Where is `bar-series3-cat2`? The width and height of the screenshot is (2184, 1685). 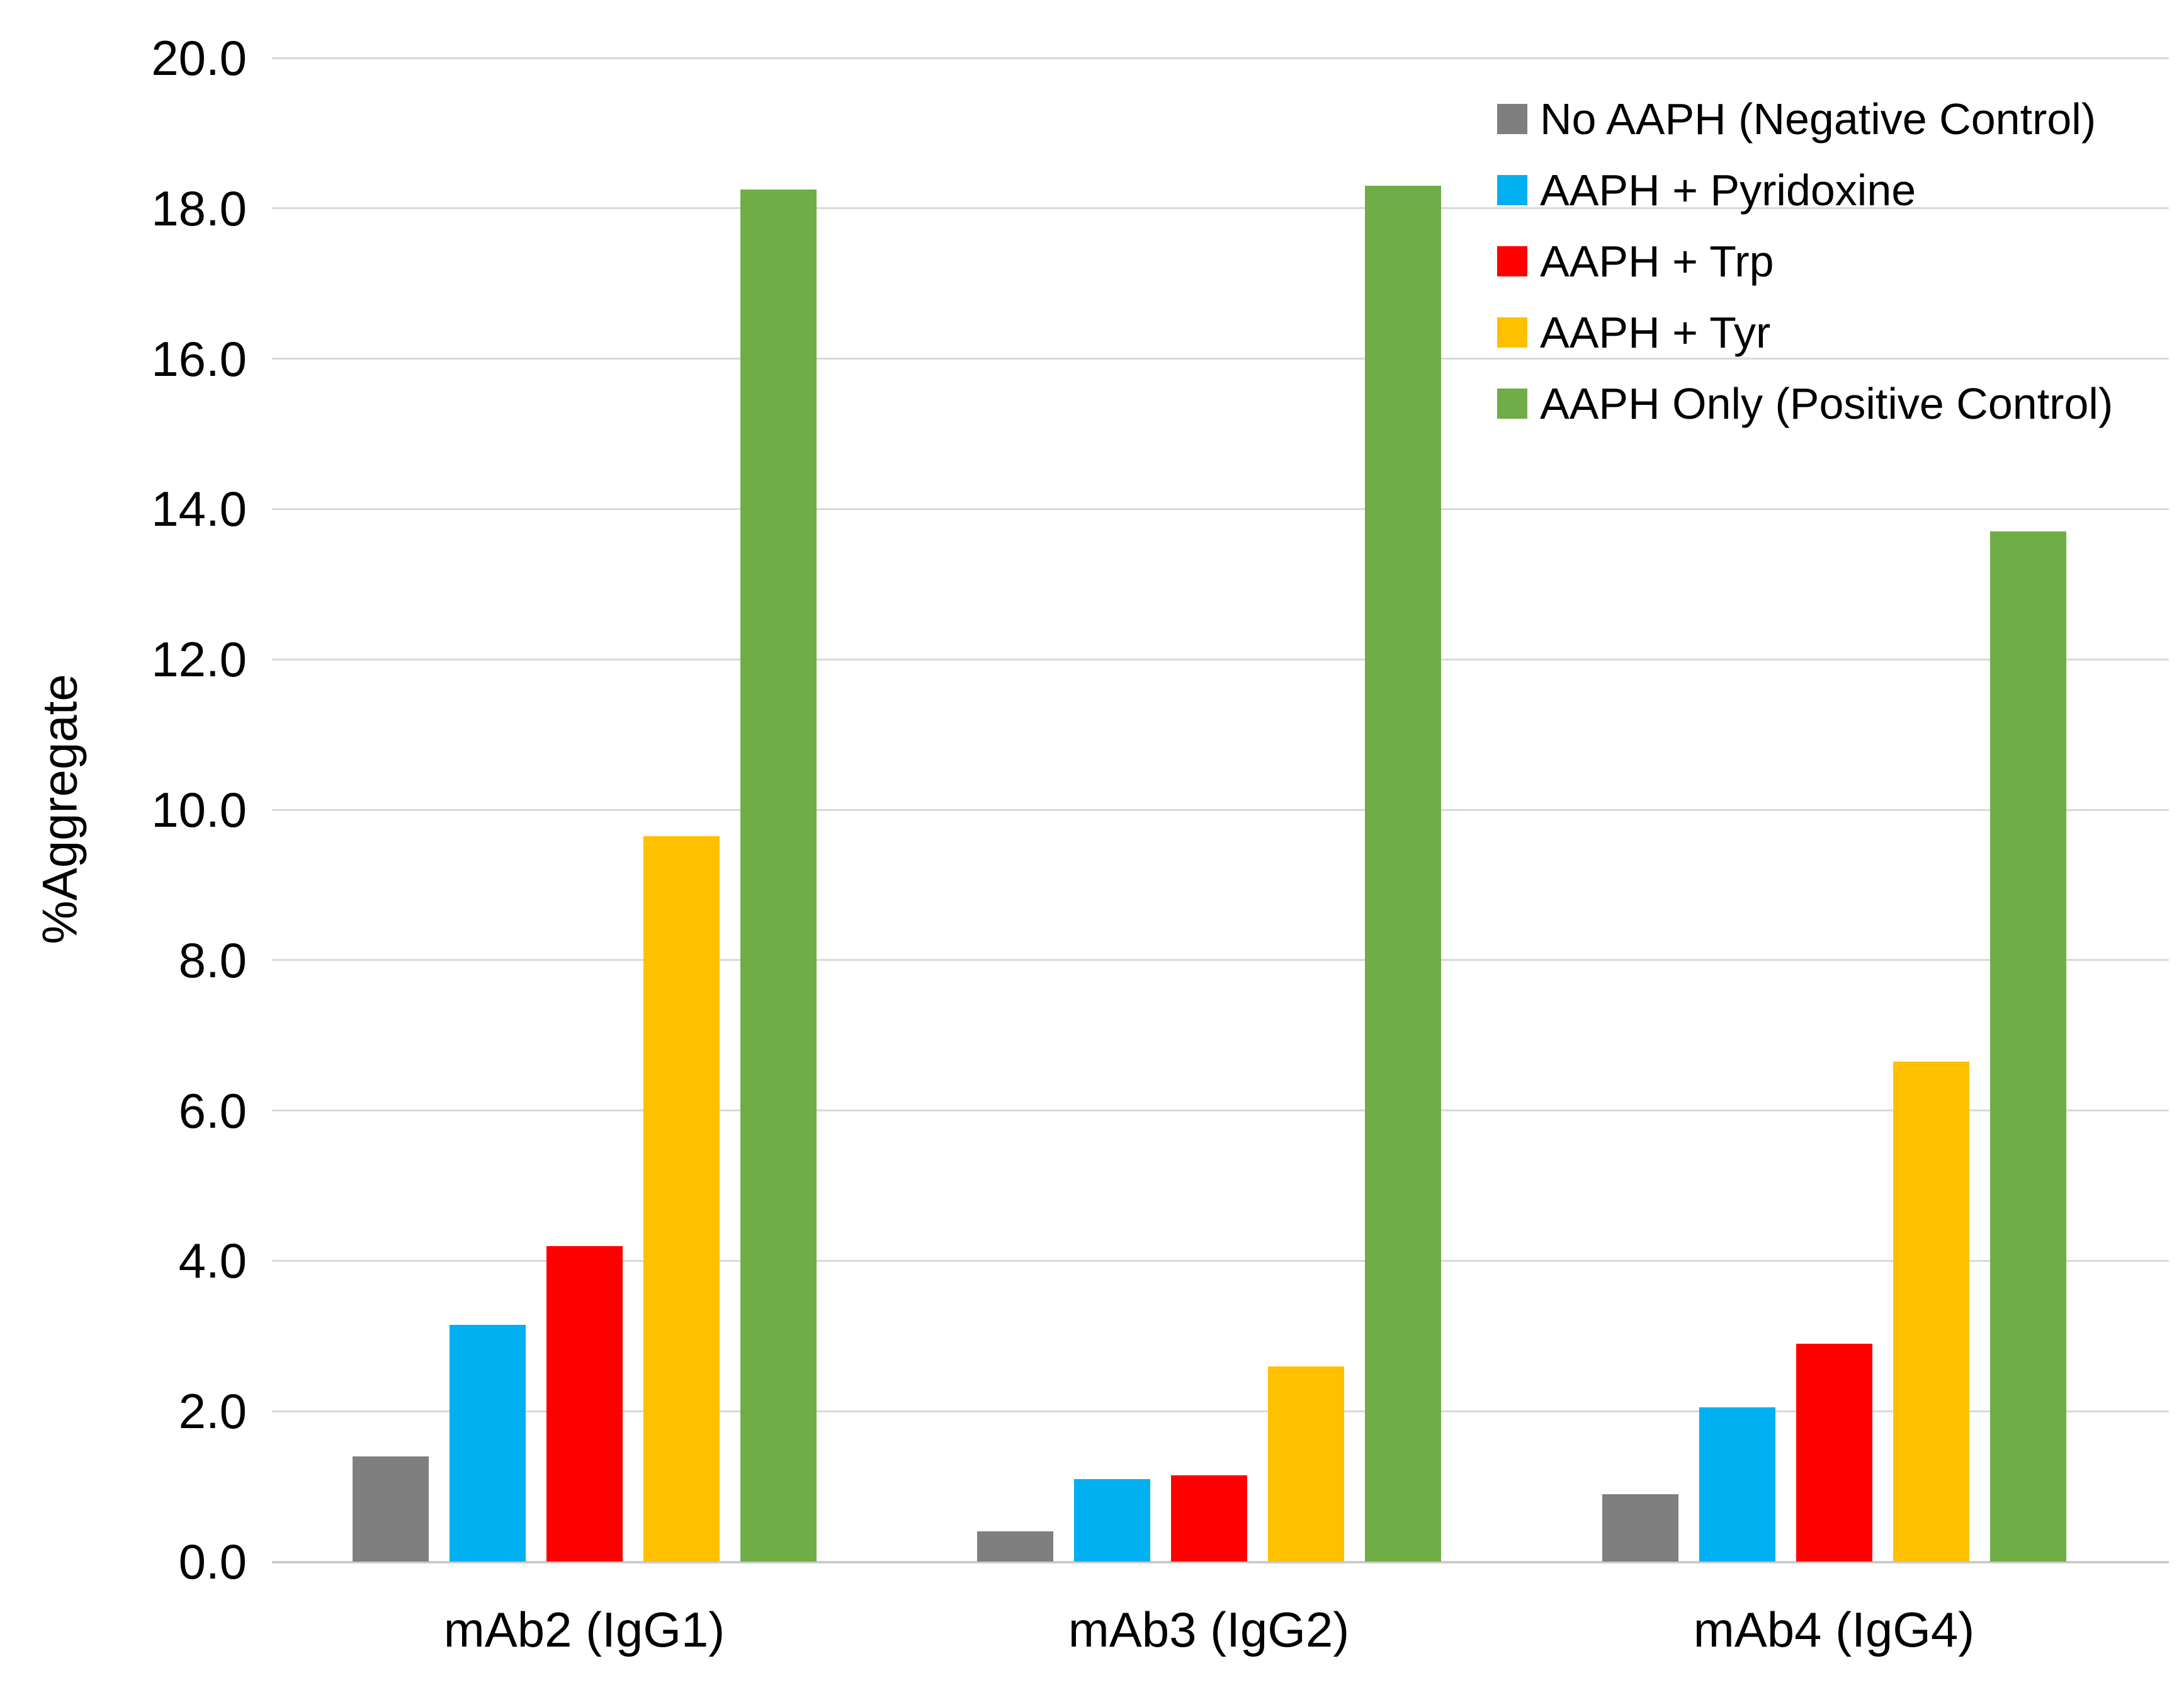 bar-series3-cat2 is located at coordinates (1931, 1312).